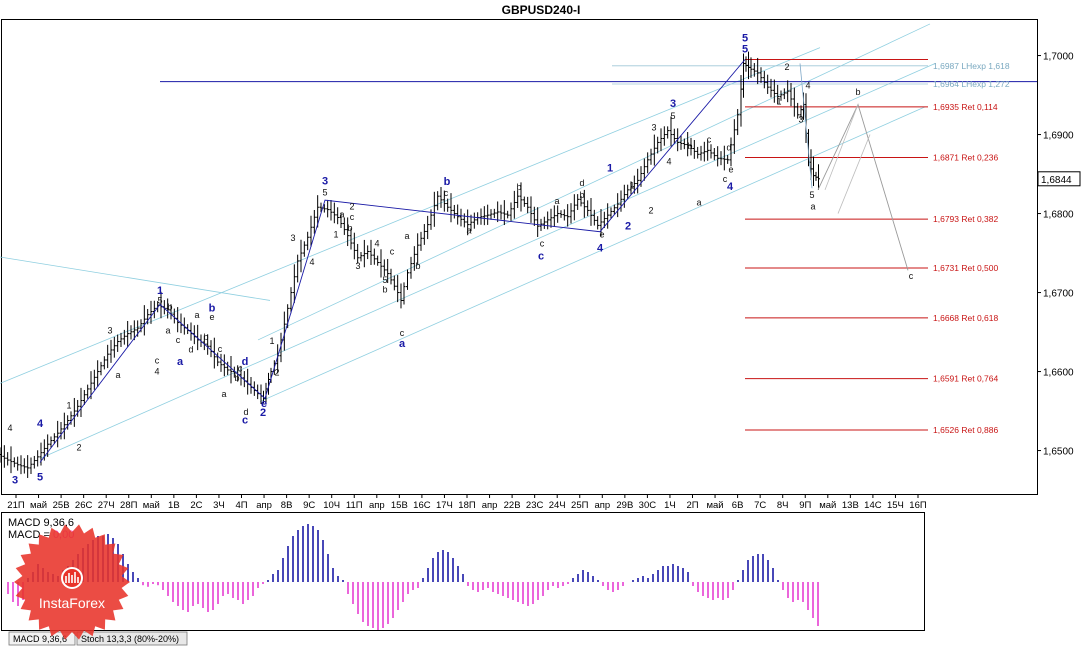  What do you see at coordinates (965, 219) in the screenshot?
I see `fibo-level-label: 1,6793 Ret 0,382` at bounding box center [965, 219].